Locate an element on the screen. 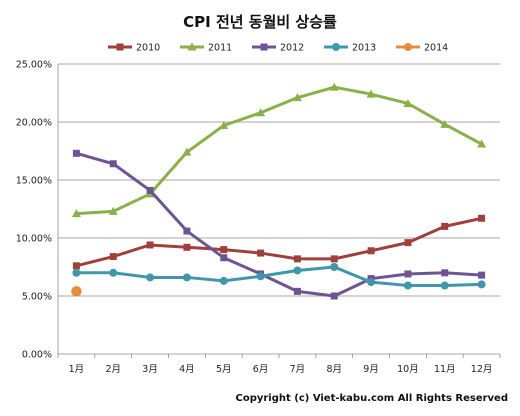  legend: 2010 2011 2012 2013 2014 is located at coordinates (278, 48).